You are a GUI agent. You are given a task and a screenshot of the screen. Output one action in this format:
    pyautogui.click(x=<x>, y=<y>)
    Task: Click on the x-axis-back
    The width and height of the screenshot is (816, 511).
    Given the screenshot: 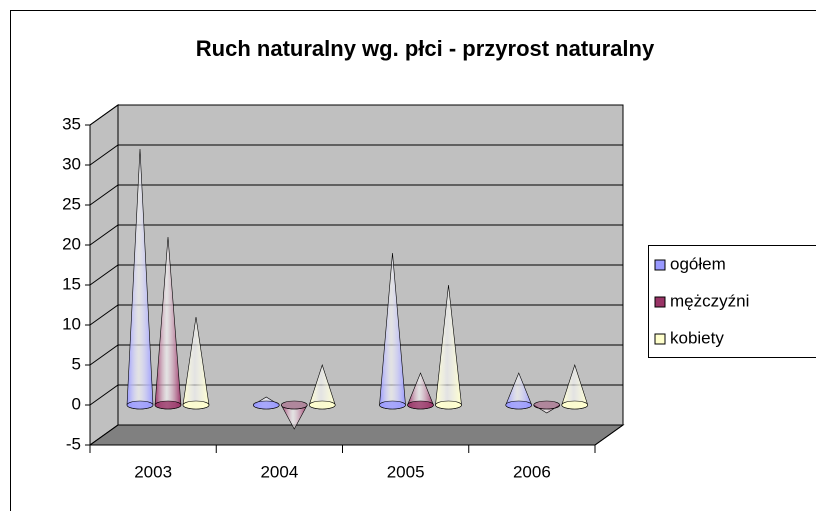 What is the action you would take?
    pyautogui.click(x=609, y=435)
    